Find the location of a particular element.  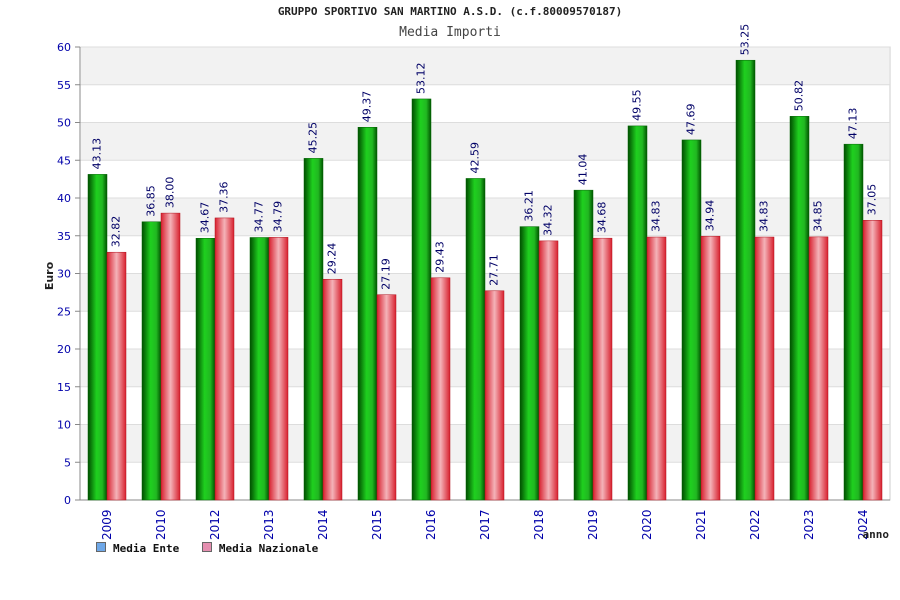

value-label: 27.71 is located at coordinates (494, 270).